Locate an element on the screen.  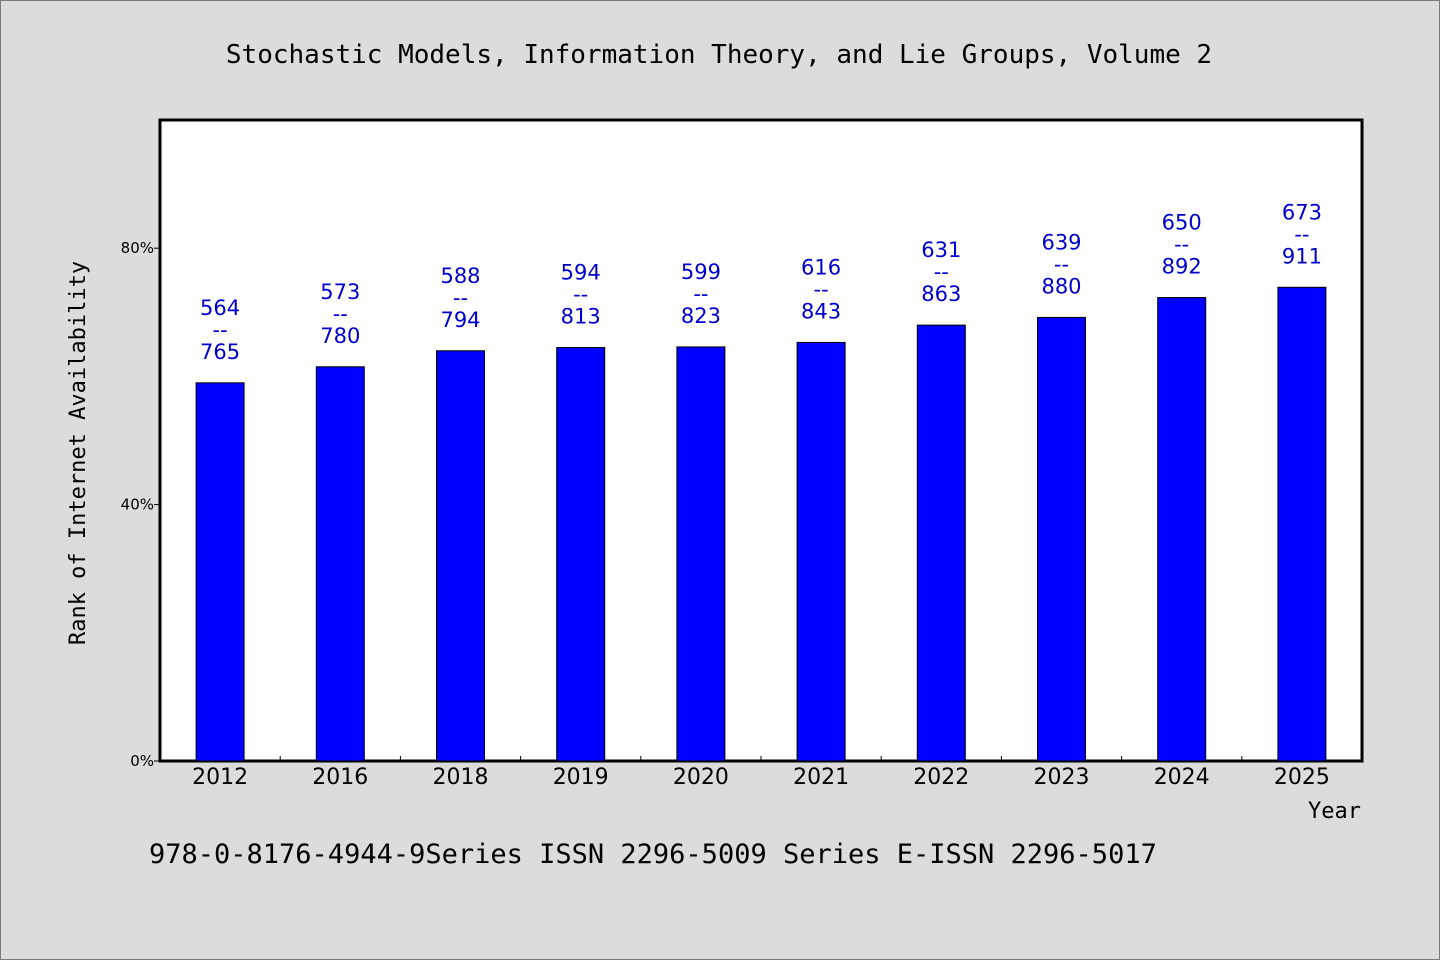
bar-value-label: 564 is located at coordinates (220, 308).